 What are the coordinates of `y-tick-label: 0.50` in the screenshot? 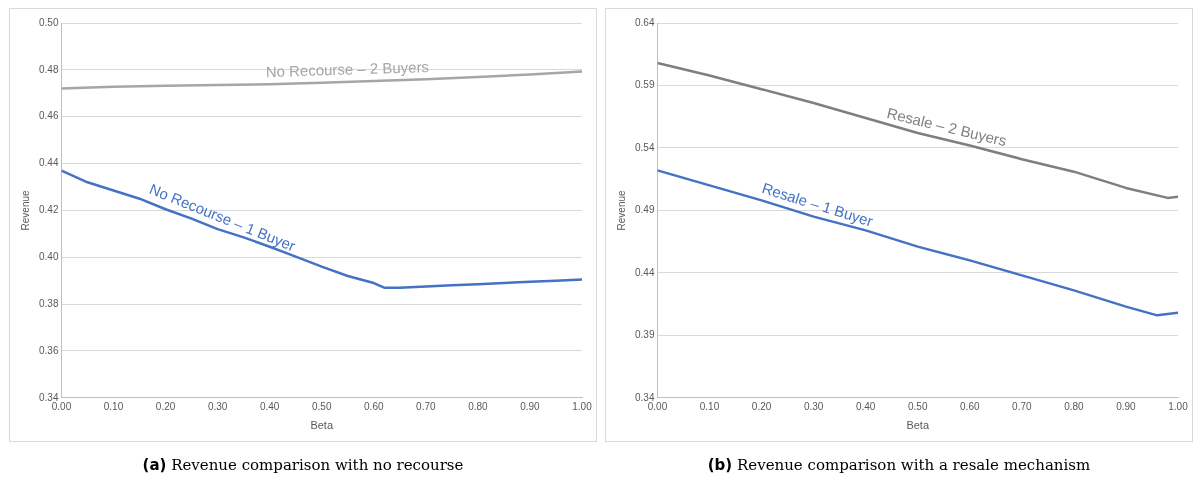 It's located at (48, 22).